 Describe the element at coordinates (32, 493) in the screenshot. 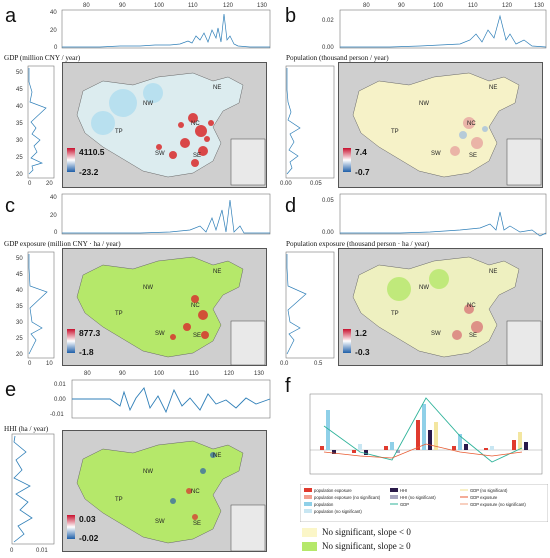

I see `latitude-profile-chart: 0 0.01` at that location.